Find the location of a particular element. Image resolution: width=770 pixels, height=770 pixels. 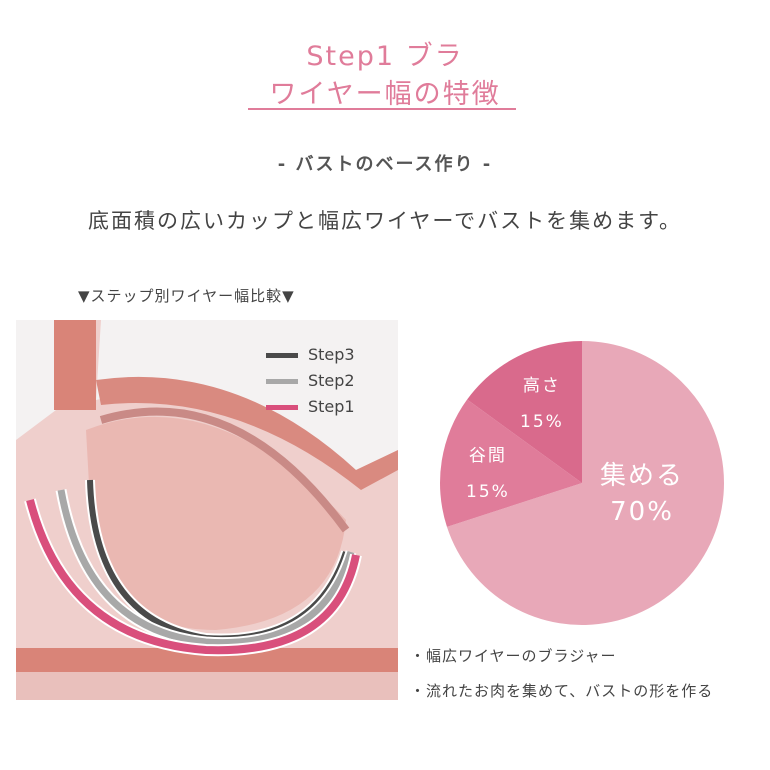

pie-chart is located at coordinates (582, 483).